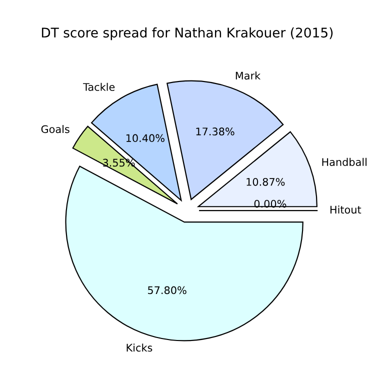  What do you see at coordinates (145, 138) in the screenshot?
I see `data-label: 10.40%` at bounding box center [145, 138].